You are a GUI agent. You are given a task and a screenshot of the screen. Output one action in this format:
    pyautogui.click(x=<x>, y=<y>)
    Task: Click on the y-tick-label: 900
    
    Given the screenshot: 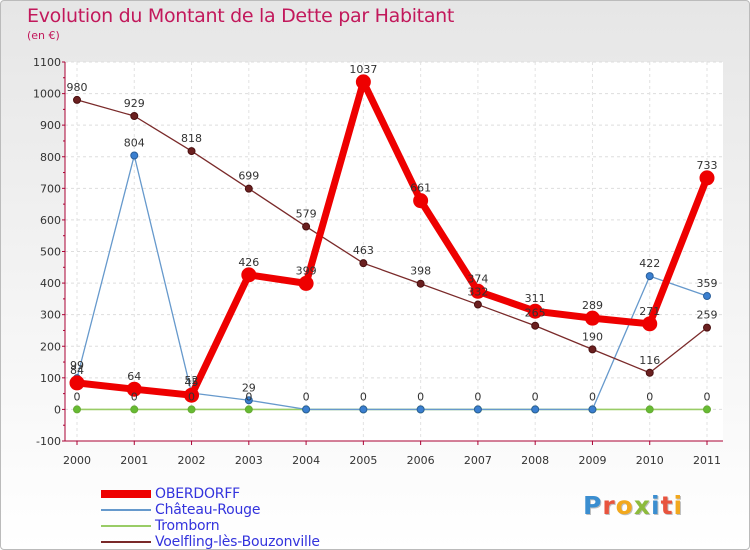 What is the action you would take?
    pyautogui.click(x=50, y=125)
    